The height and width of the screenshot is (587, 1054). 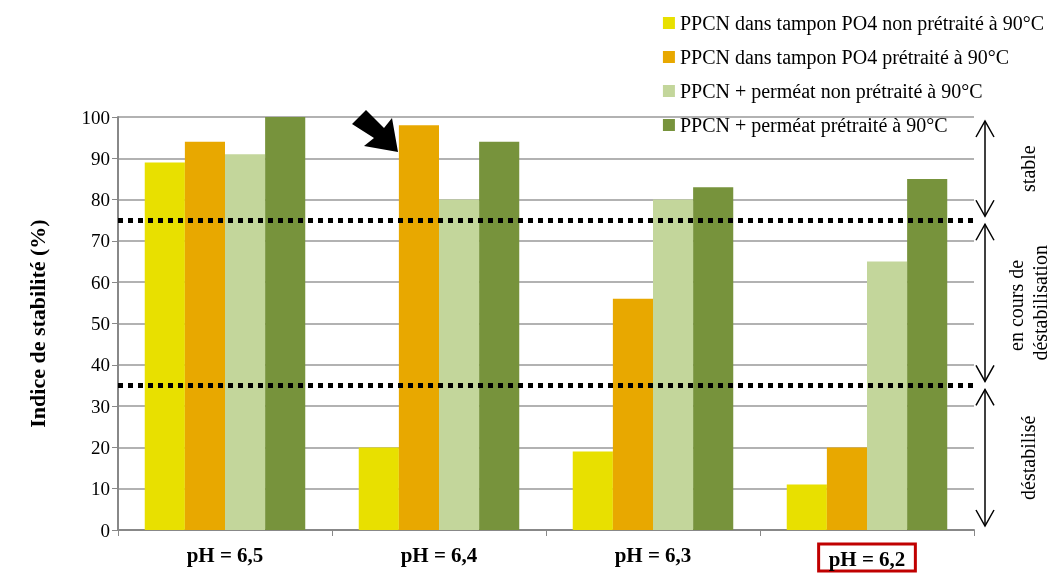 What do you see at coordinates (100, 406) in the screenshot?
I see `y-tick-label: 30` at bounding box center [100, 406].